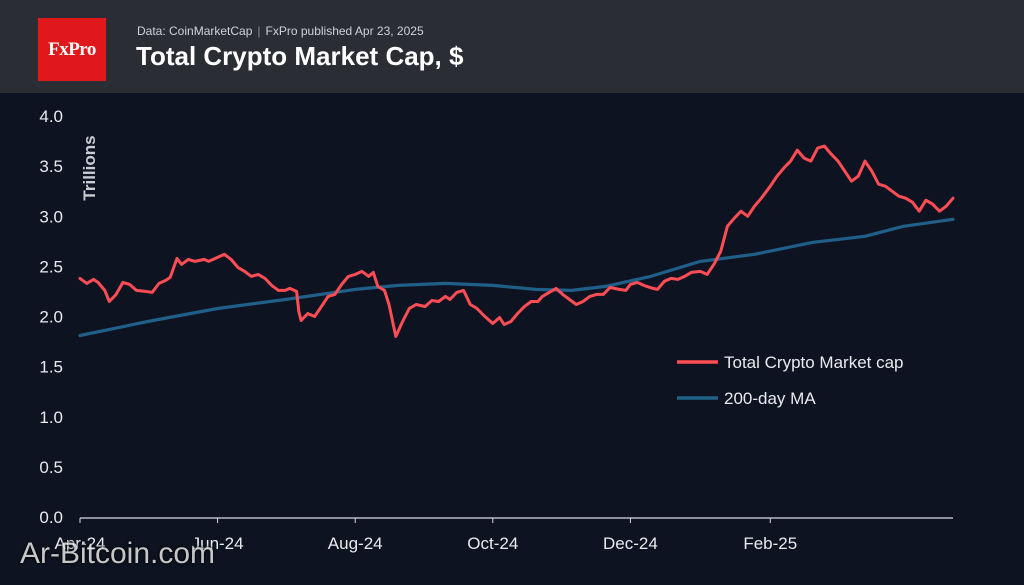 The width and height of the screenshot is (1024, 585). Describe the element at coordinates (492, 543) in the screenshot. I see `x-tick-label: Oct-24` at that location.